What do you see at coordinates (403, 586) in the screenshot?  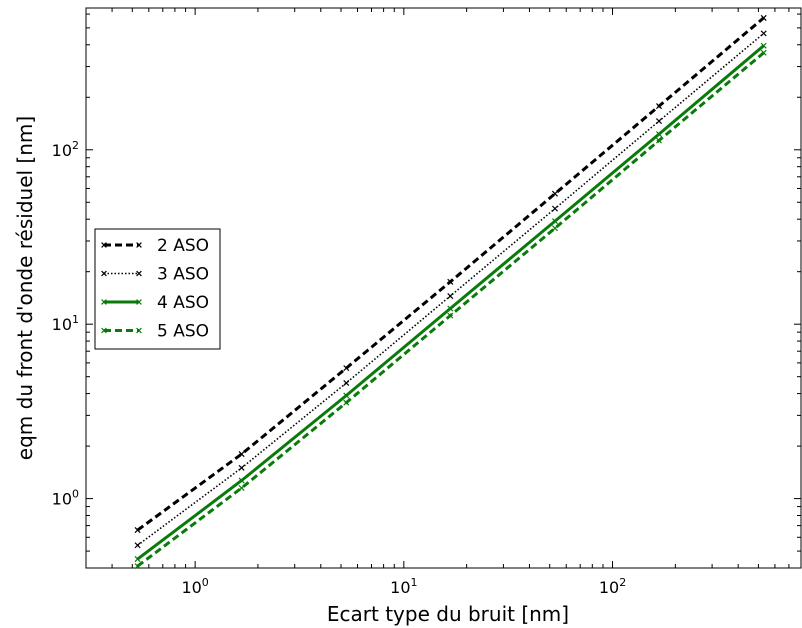 I see `x-tick-label: 10¹` at bounding box center [403, 586].